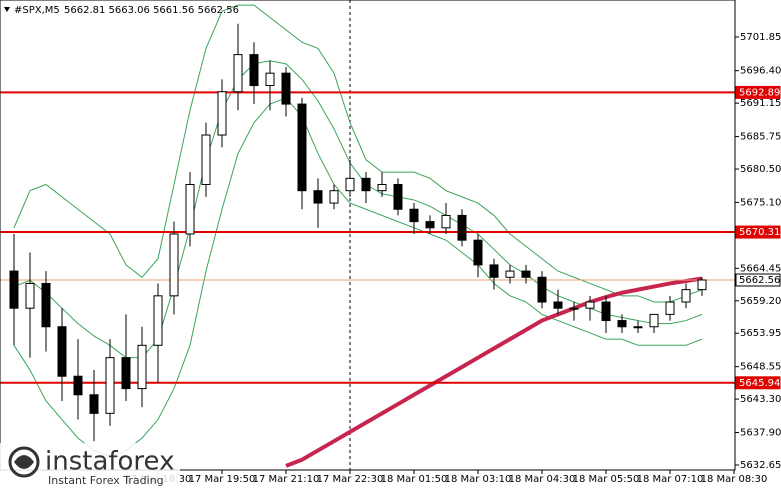 The height and width of the screenshot is (489, 781). What do you see at coordinates (760, 37) in the screenshot?
I see `y-tick-label: 5701.85` at bounding box center [760, 37].